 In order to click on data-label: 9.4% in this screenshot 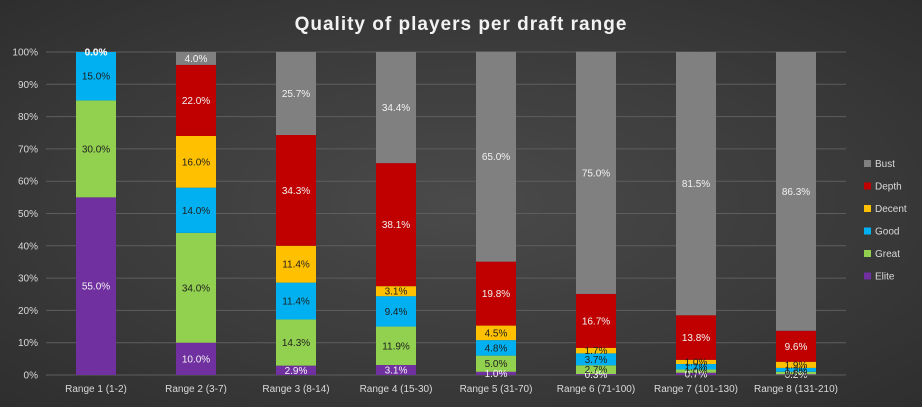, I will do `click(396, 312)`.